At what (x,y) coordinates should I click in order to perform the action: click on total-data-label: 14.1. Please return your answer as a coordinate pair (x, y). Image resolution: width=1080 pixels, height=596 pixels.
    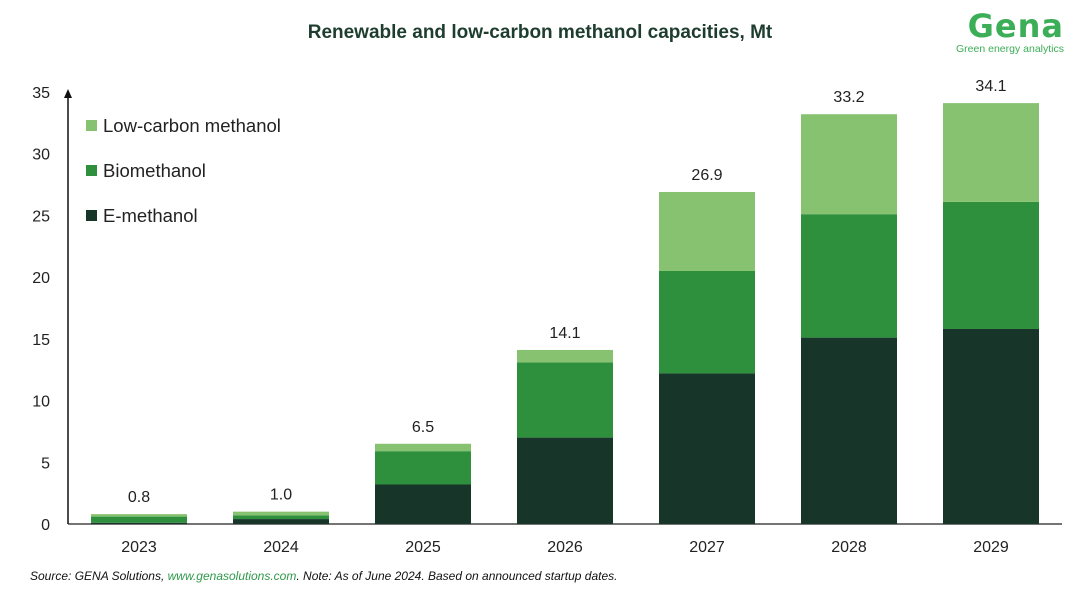
    Looking at the image, I should click on (564, 333).